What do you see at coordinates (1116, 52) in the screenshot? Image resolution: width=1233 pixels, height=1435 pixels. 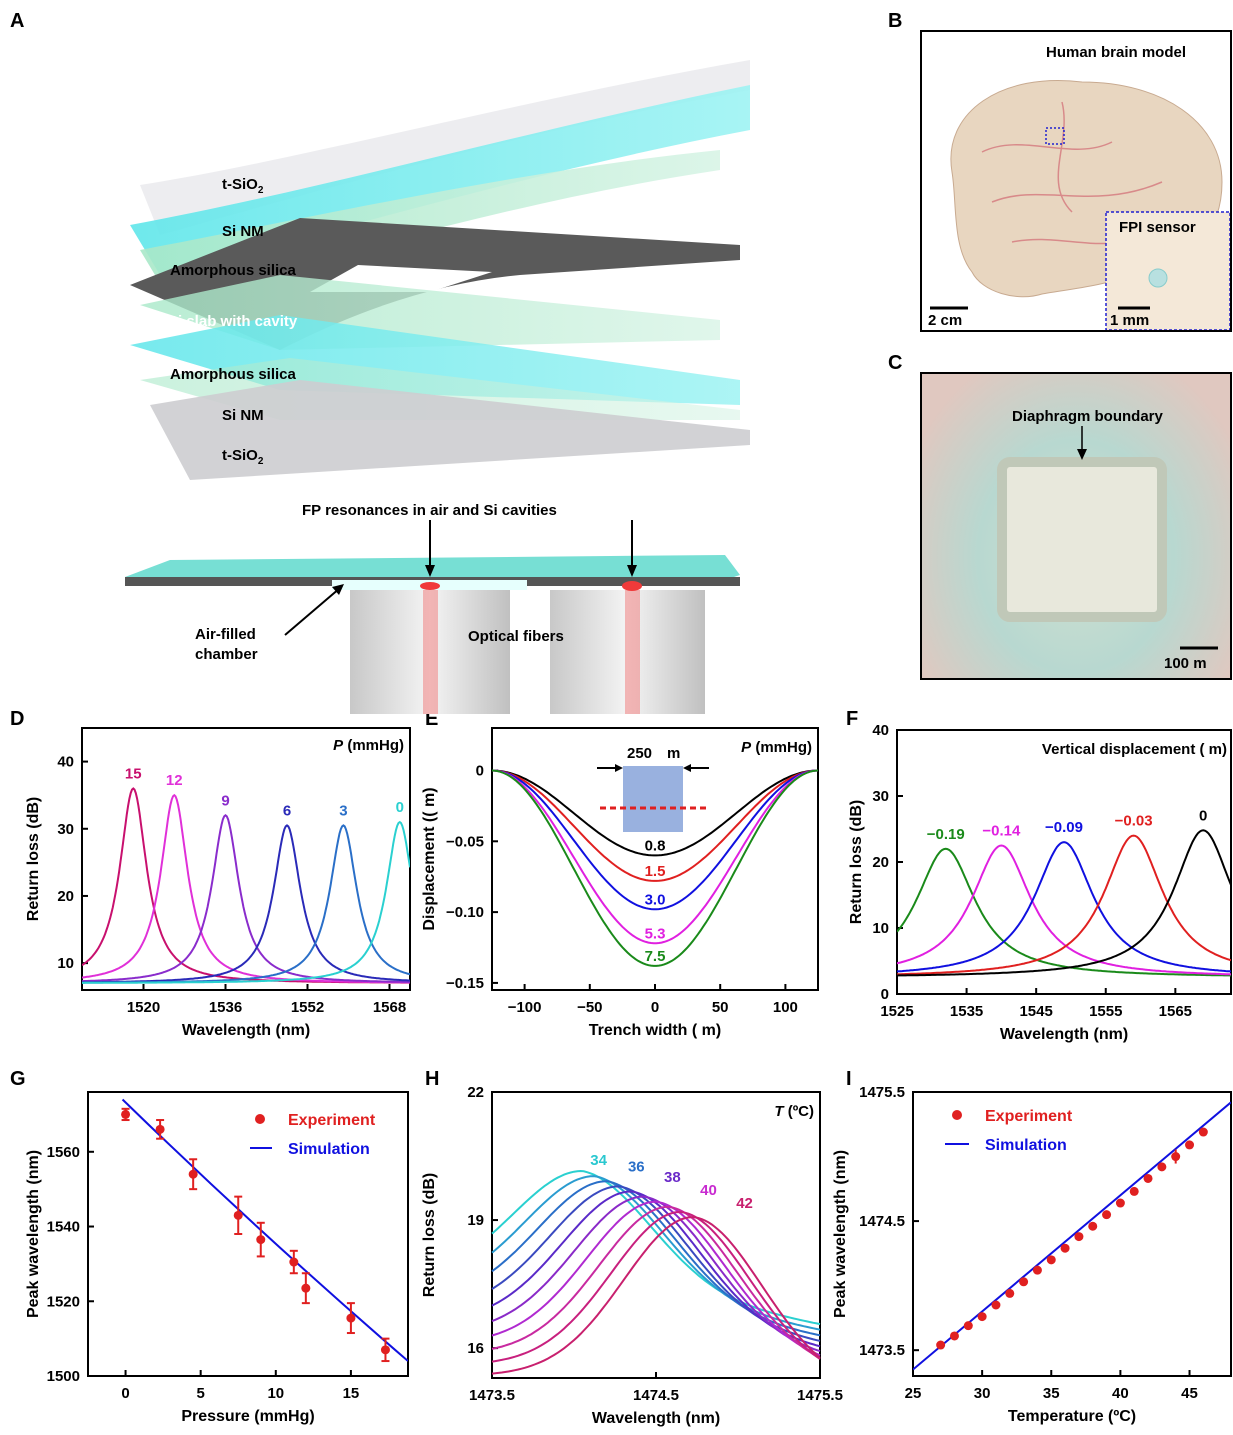 I see `brain-model-title: Human brain model` at bounding box center [1116, 52].